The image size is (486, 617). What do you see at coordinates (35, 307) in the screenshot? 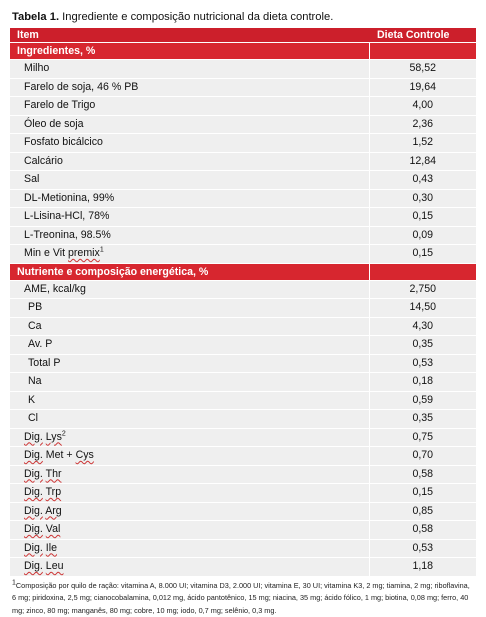
I see `row-label-text: PB` at bounding box center [35, 307].